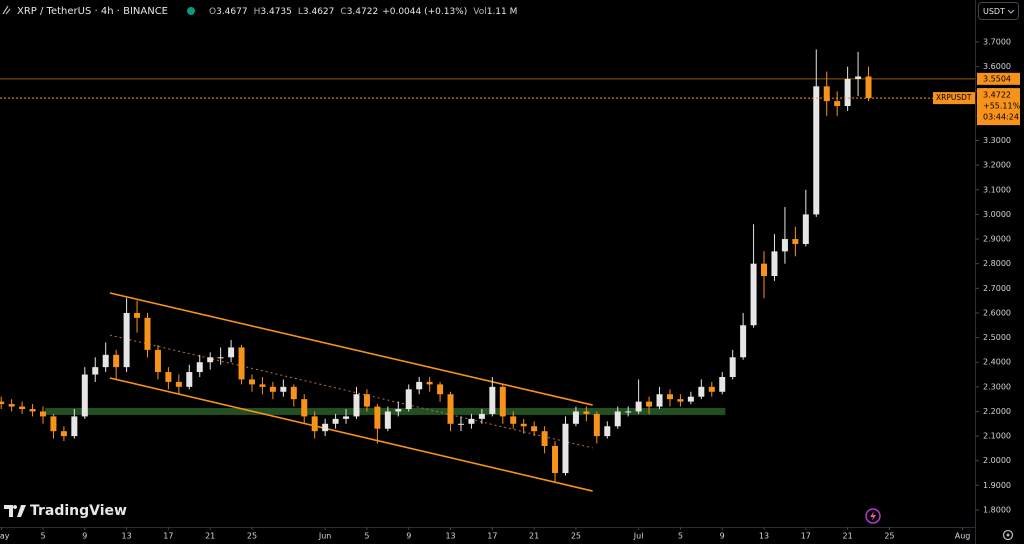 The width and height of the screenshot is (1024, 544). What do you see at coordinates (997, 189) in the screenshot?
I see `y-tick-label: 3.1000` at bounding box center [997, 189].